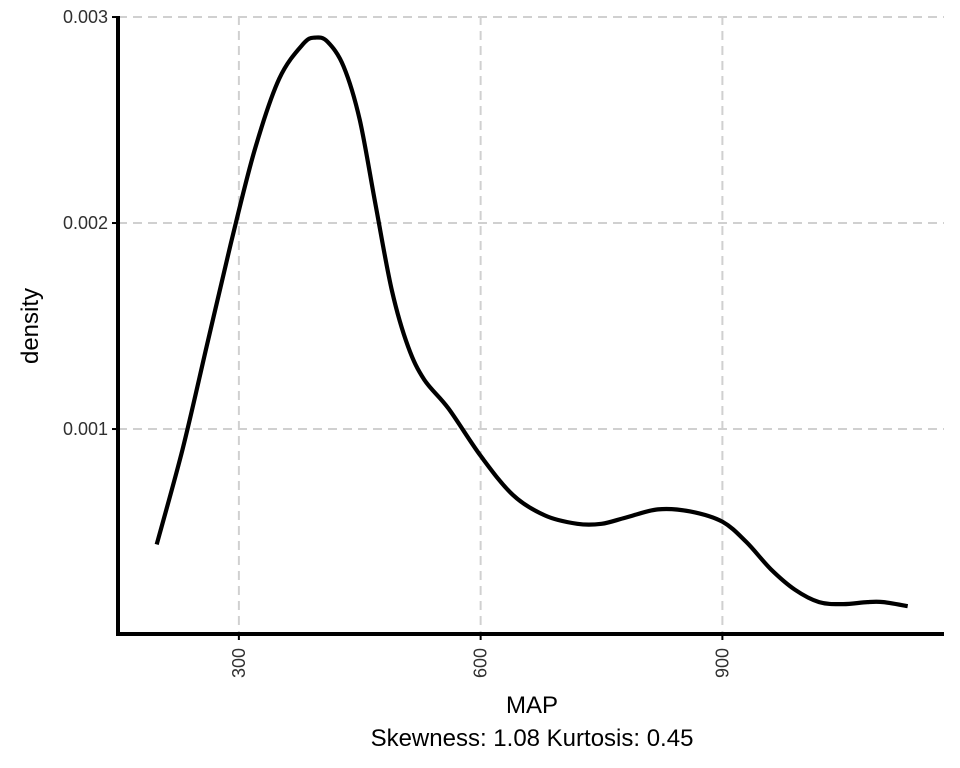 The width and height of the screenshot is (960, 768). Describe the element at coordinates (239, 663) in the screenshot. I see `x-tick-label: 300` at that location.